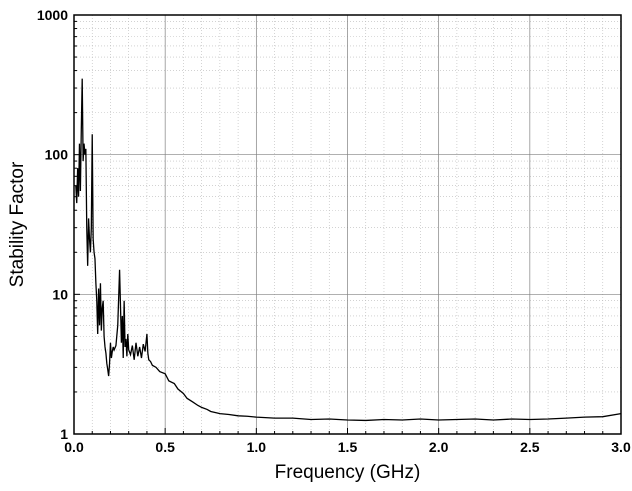 The width and height of the screenshot is (632, 491). What do you see at coordinates (60, 294) in the screenshot?
I see `y-tick-label: 10` at bounding box center [60, 294].